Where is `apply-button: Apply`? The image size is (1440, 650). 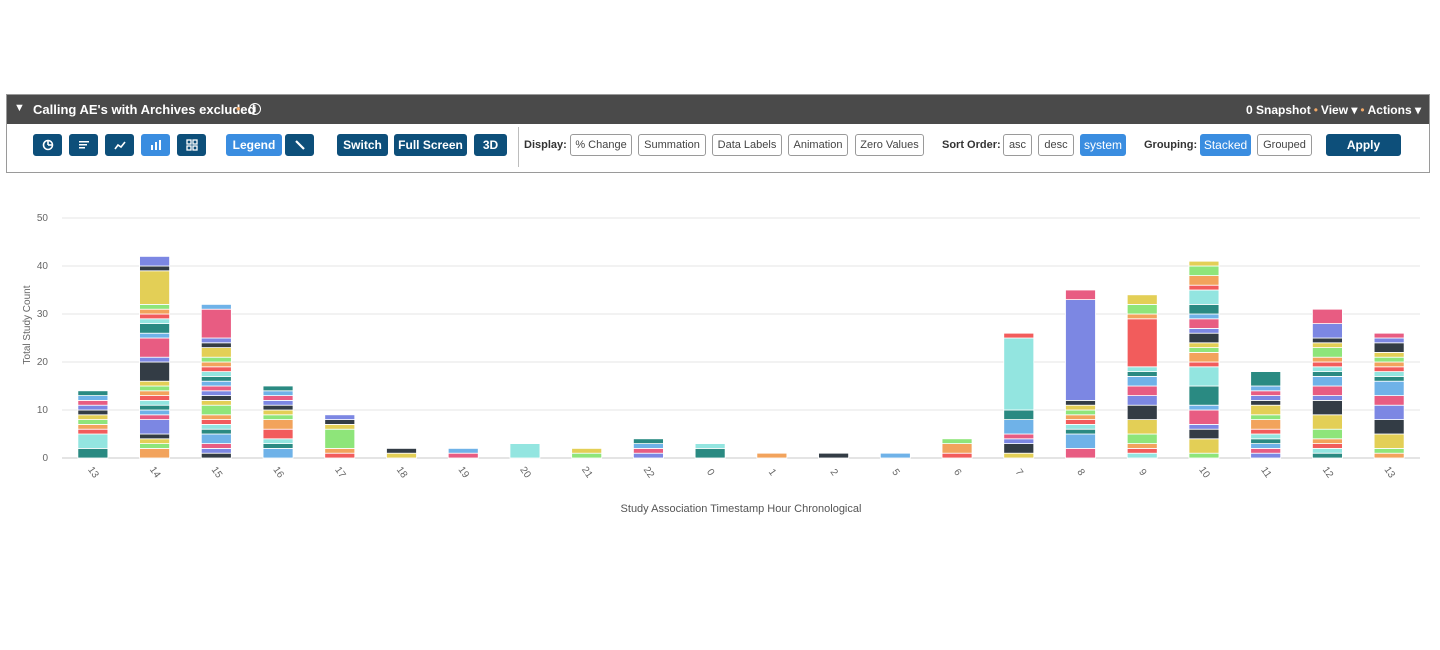
apply-button: Apply is located at coordinates (1363, 145).